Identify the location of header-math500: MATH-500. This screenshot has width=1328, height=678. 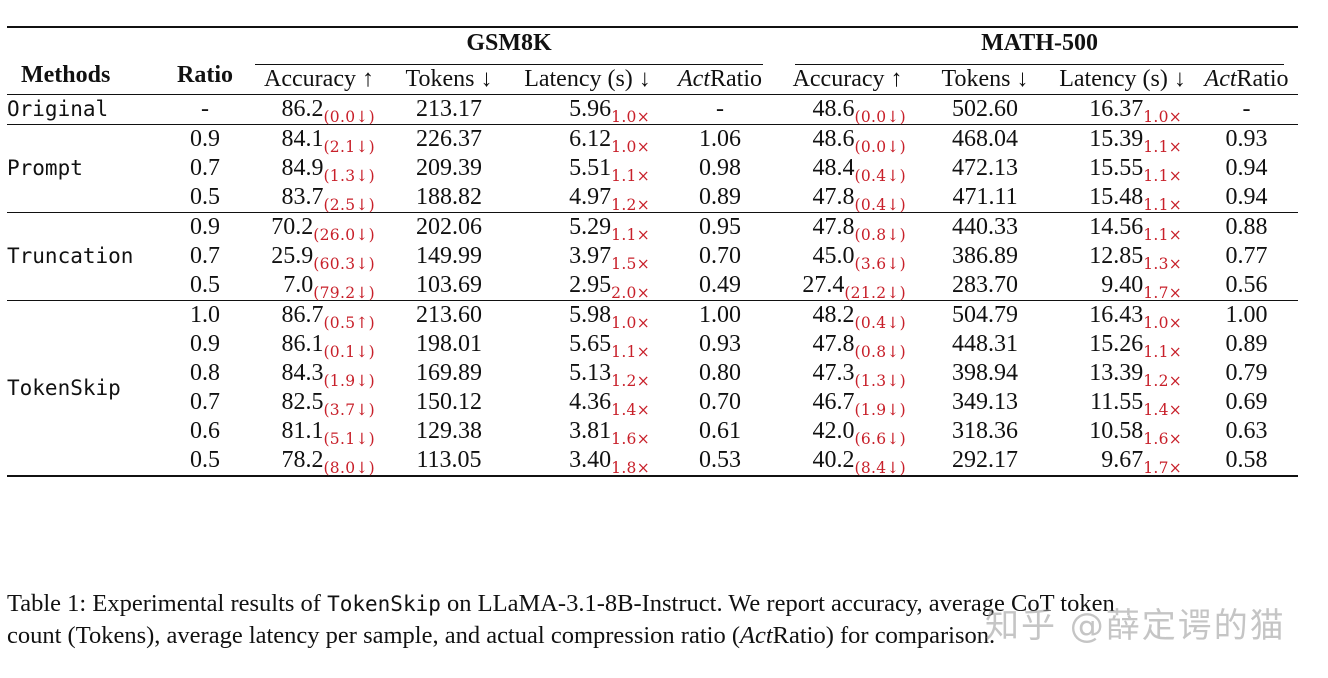
(1036, 46).